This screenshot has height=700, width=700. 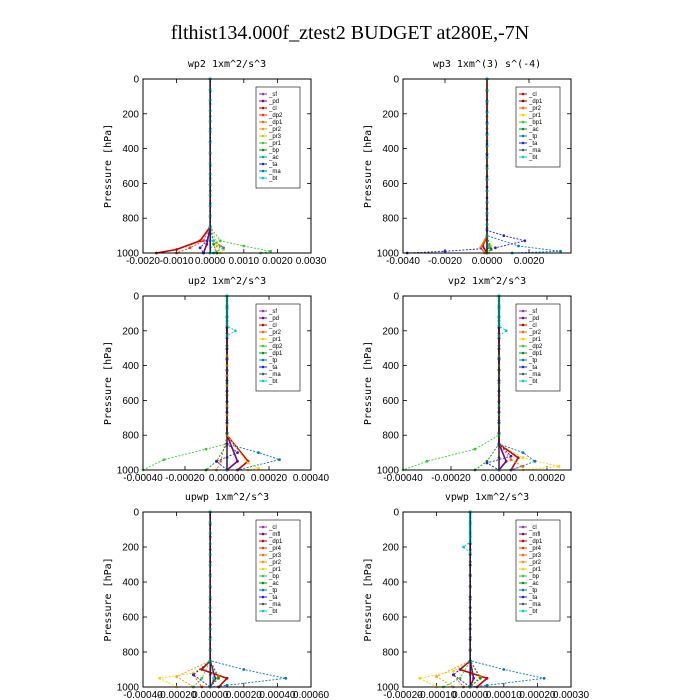 What do you see at coordinates (535, 116) in the screenshot?
I see `legend-label: _pr1` at bounding box center [535, 116].